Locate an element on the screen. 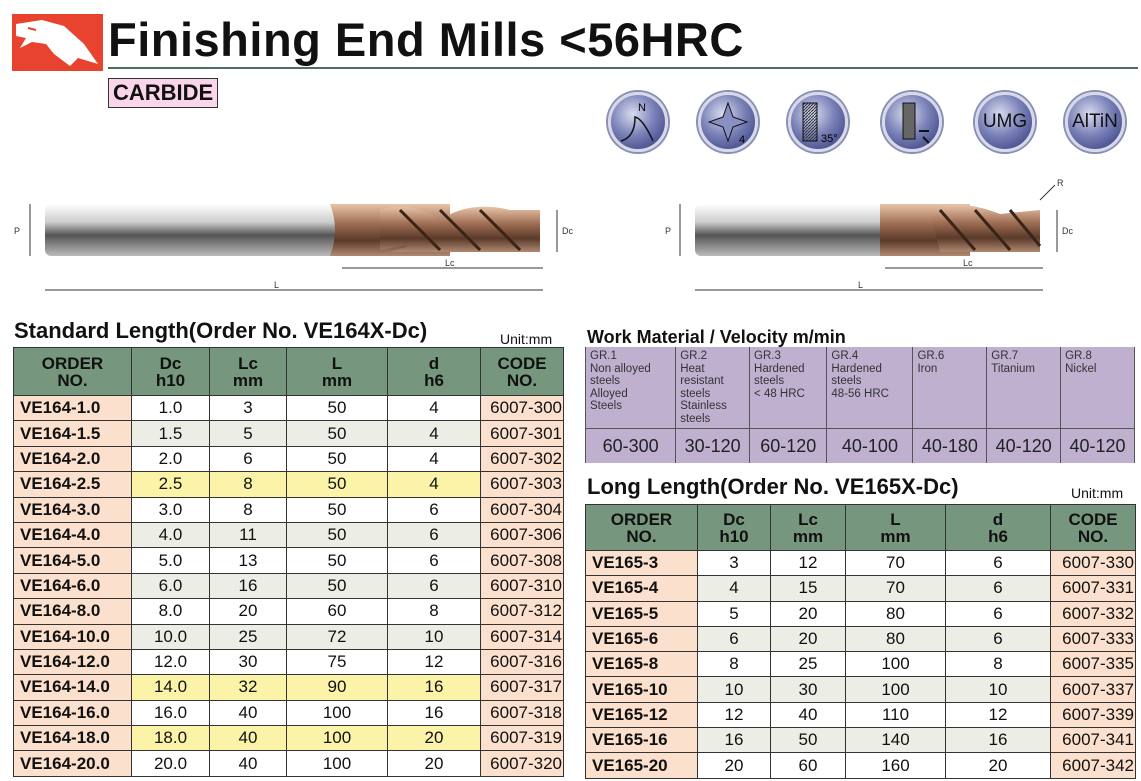 The width and height of the screenshot is (1141, 781). cell-l: 80 is located at coordinates (895, 639).